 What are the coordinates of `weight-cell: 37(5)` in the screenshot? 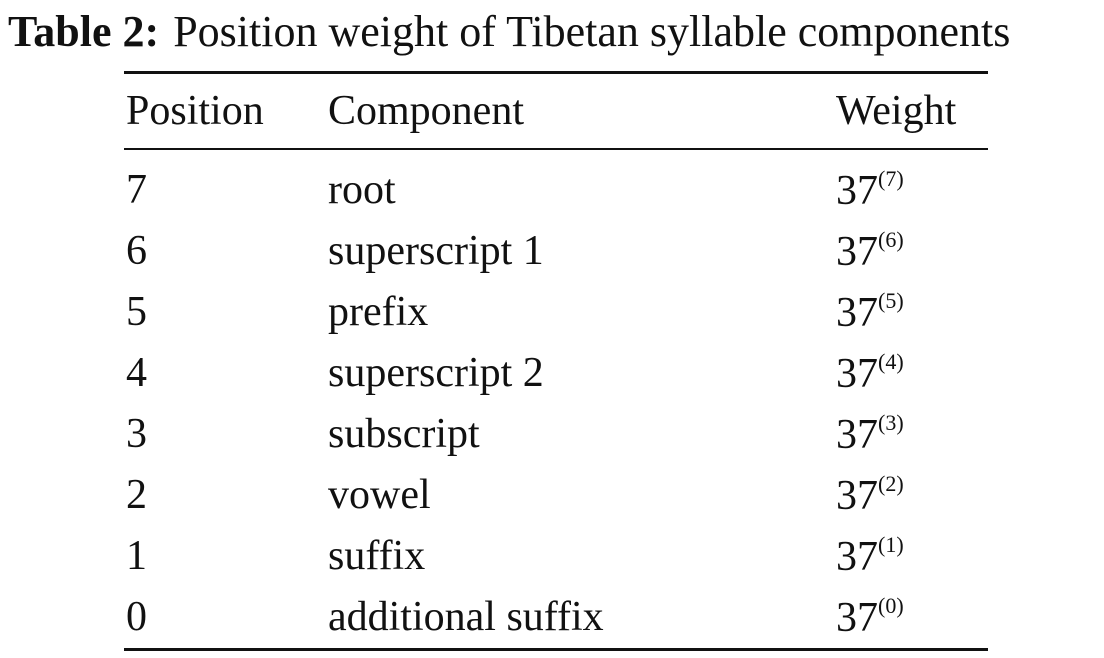 It's located at (870, 312).